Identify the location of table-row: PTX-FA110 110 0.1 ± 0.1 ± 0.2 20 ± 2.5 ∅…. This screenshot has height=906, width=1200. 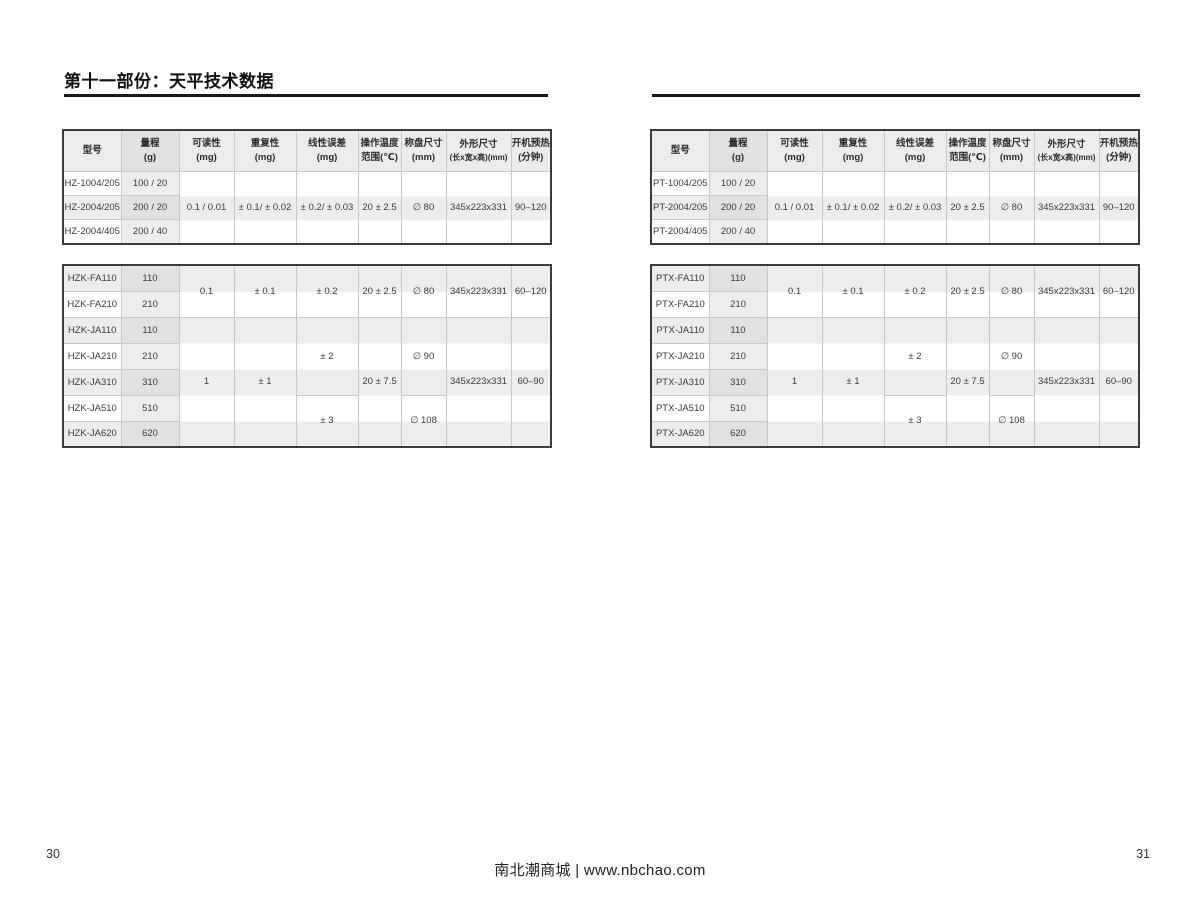
(895, 291).